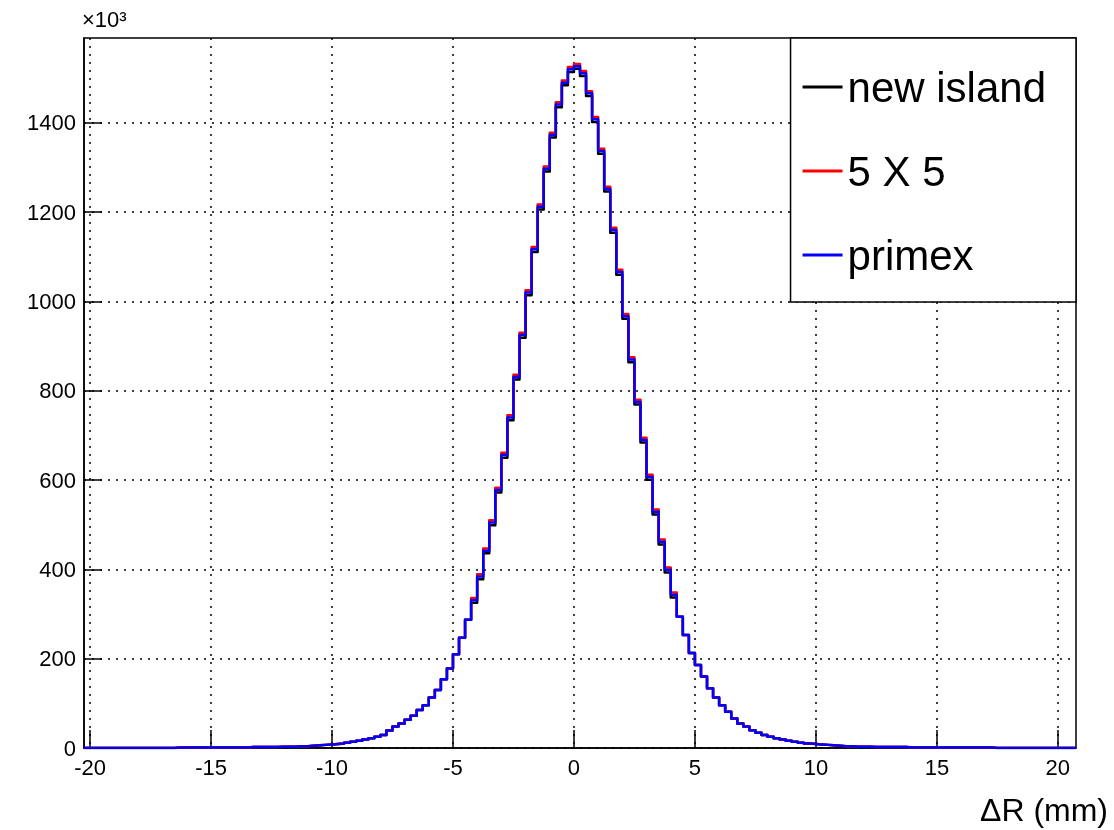  What do you see at coordinates (816, 767) in the screenshot?
I see `x-tick-label: 10` at bounding box center [816, 767].